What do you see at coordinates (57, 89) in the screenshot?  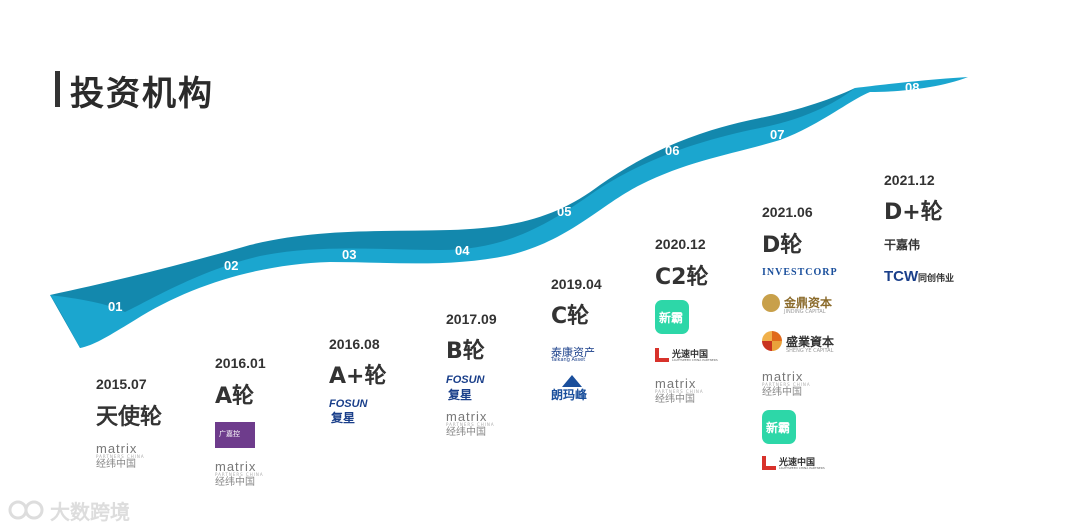 I see `title-accent-bar` at bounding box center [57, 89].